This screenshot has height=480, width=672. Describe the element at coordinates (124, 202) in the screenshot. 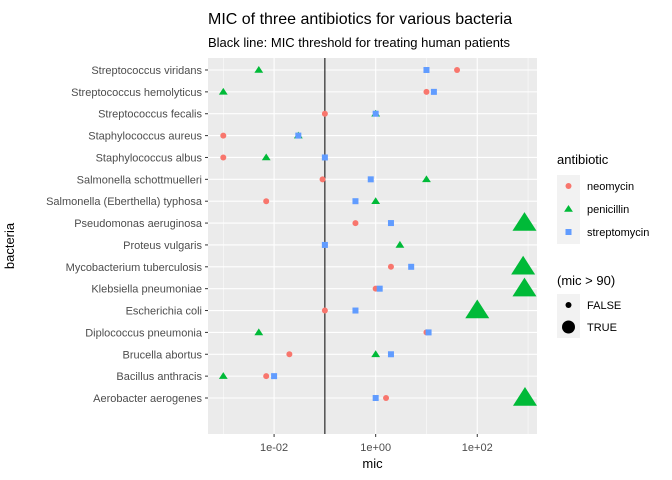

I see `y-tick-label: Salmonella (Eberthella) typhosa` at that location.